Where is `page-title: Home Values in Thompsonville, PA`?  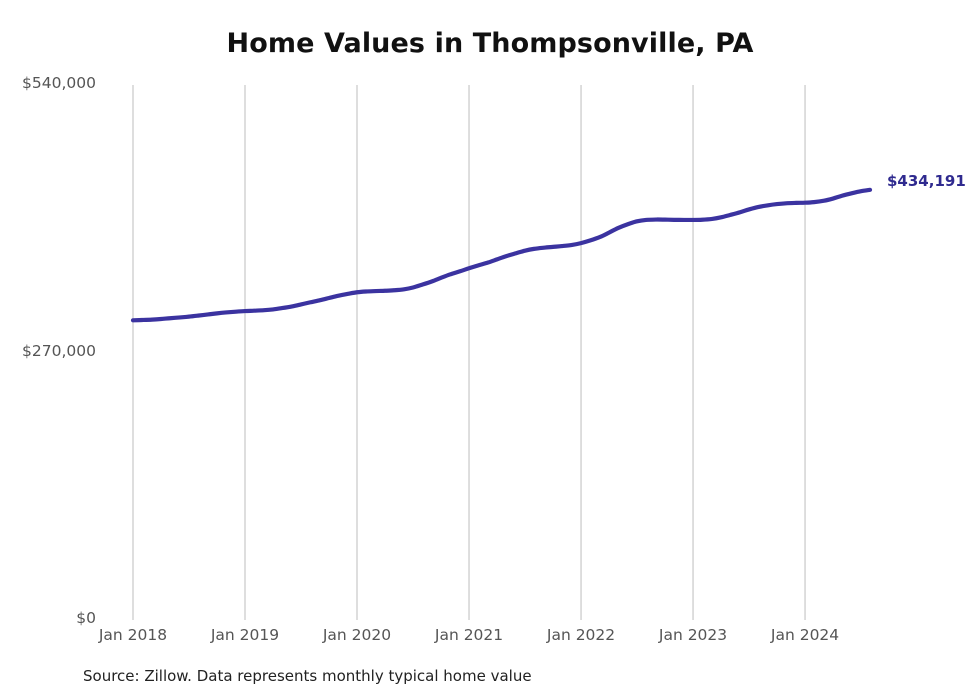
page-title: Home Values in Thompsonville, PA is located at coordinates (490, 43).